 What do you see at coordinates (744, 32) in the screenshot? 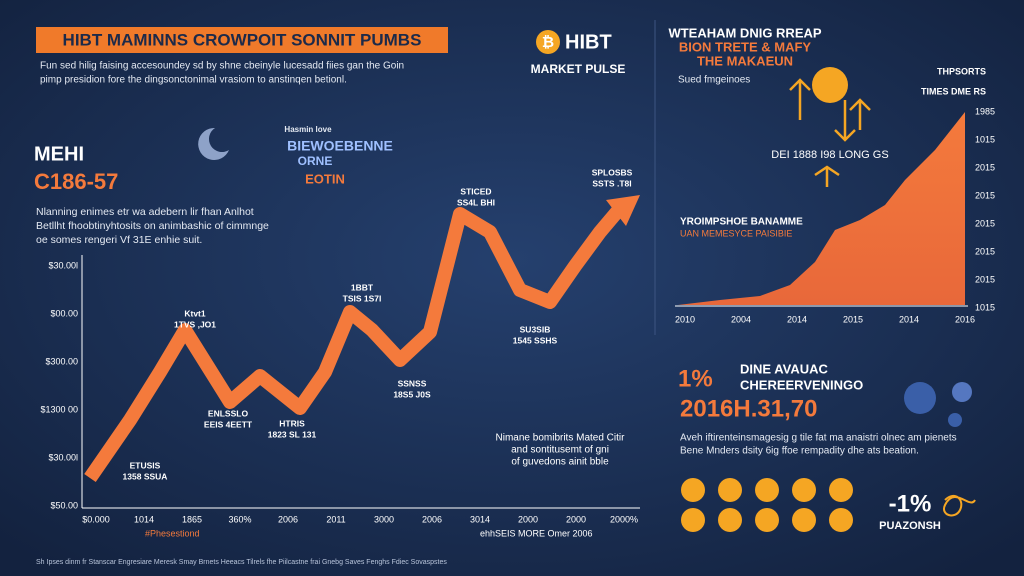
I see `right-title: WTEAHAM DNIG RREAP` at bounding box center [744, 32].